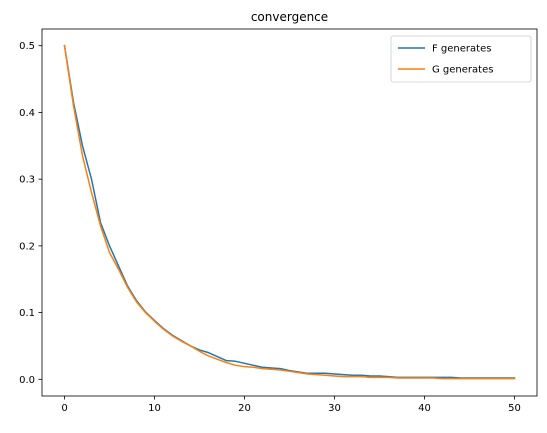 The image size is (547, 433). Describe the element at coordinates (462, 70) in the screenshot. I see `legend-label-g-generates: G generates` at that location.